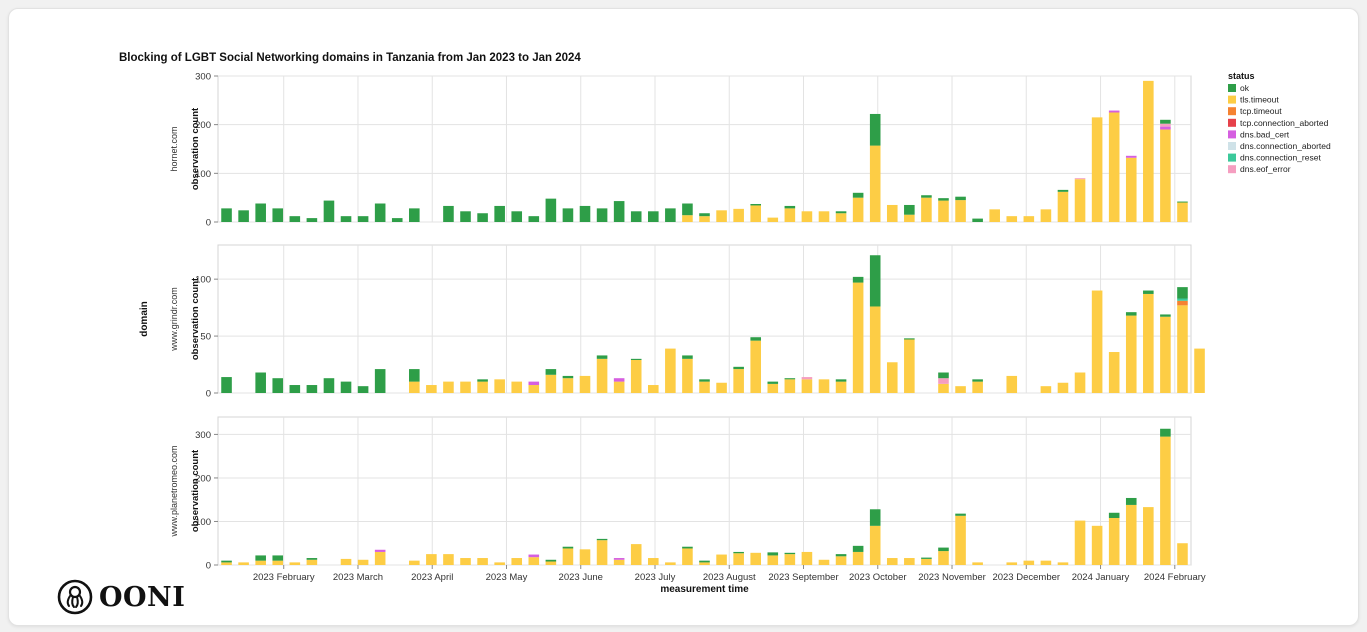  I want to click on y-tick-label: 0, so click(208, 394).